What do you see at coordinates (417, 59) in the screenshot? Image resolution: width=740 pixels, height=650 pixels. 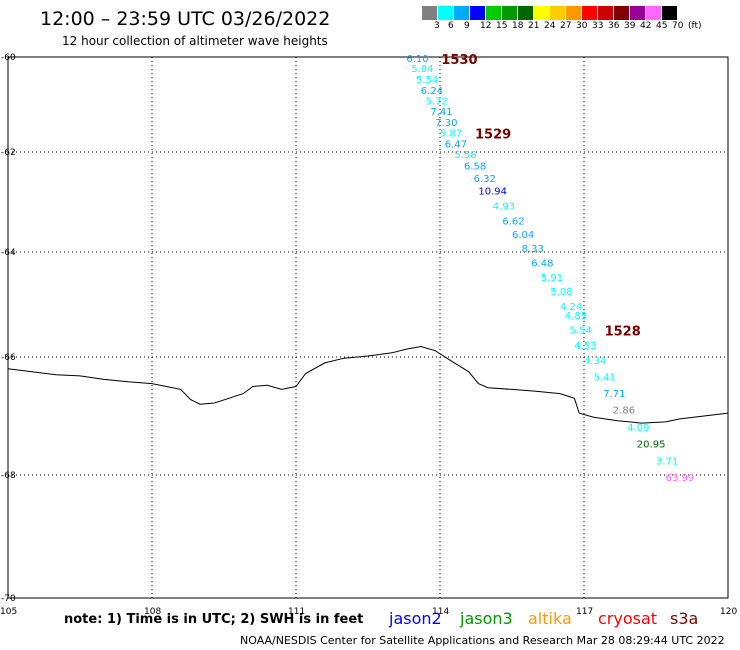 I see `wave-height-value: 6.10` at bounding box center [417, 59].